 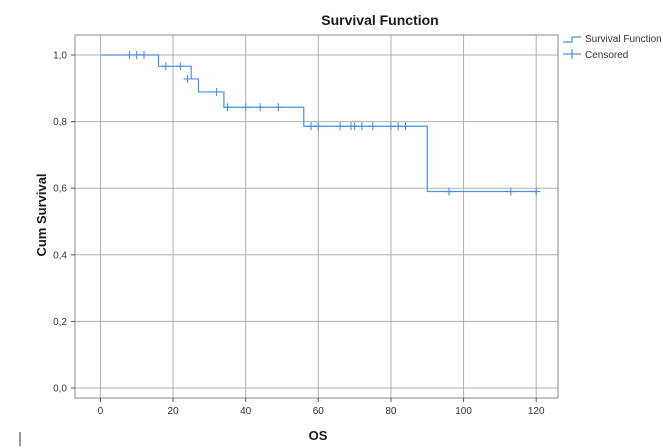 What do you see at coordinates (173, 411) in the screenshot?
I see `x-tick-label: 20` at bounding box center [173, 411].